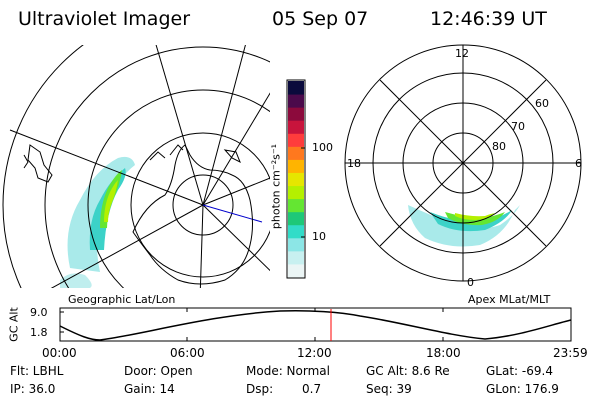 This screenshot has height=400, width=600. What do you see at coordinates (319, 236) in the screenshot?
I see `colorbar-tick-label-10: 10` at bounding box center [319, 236].